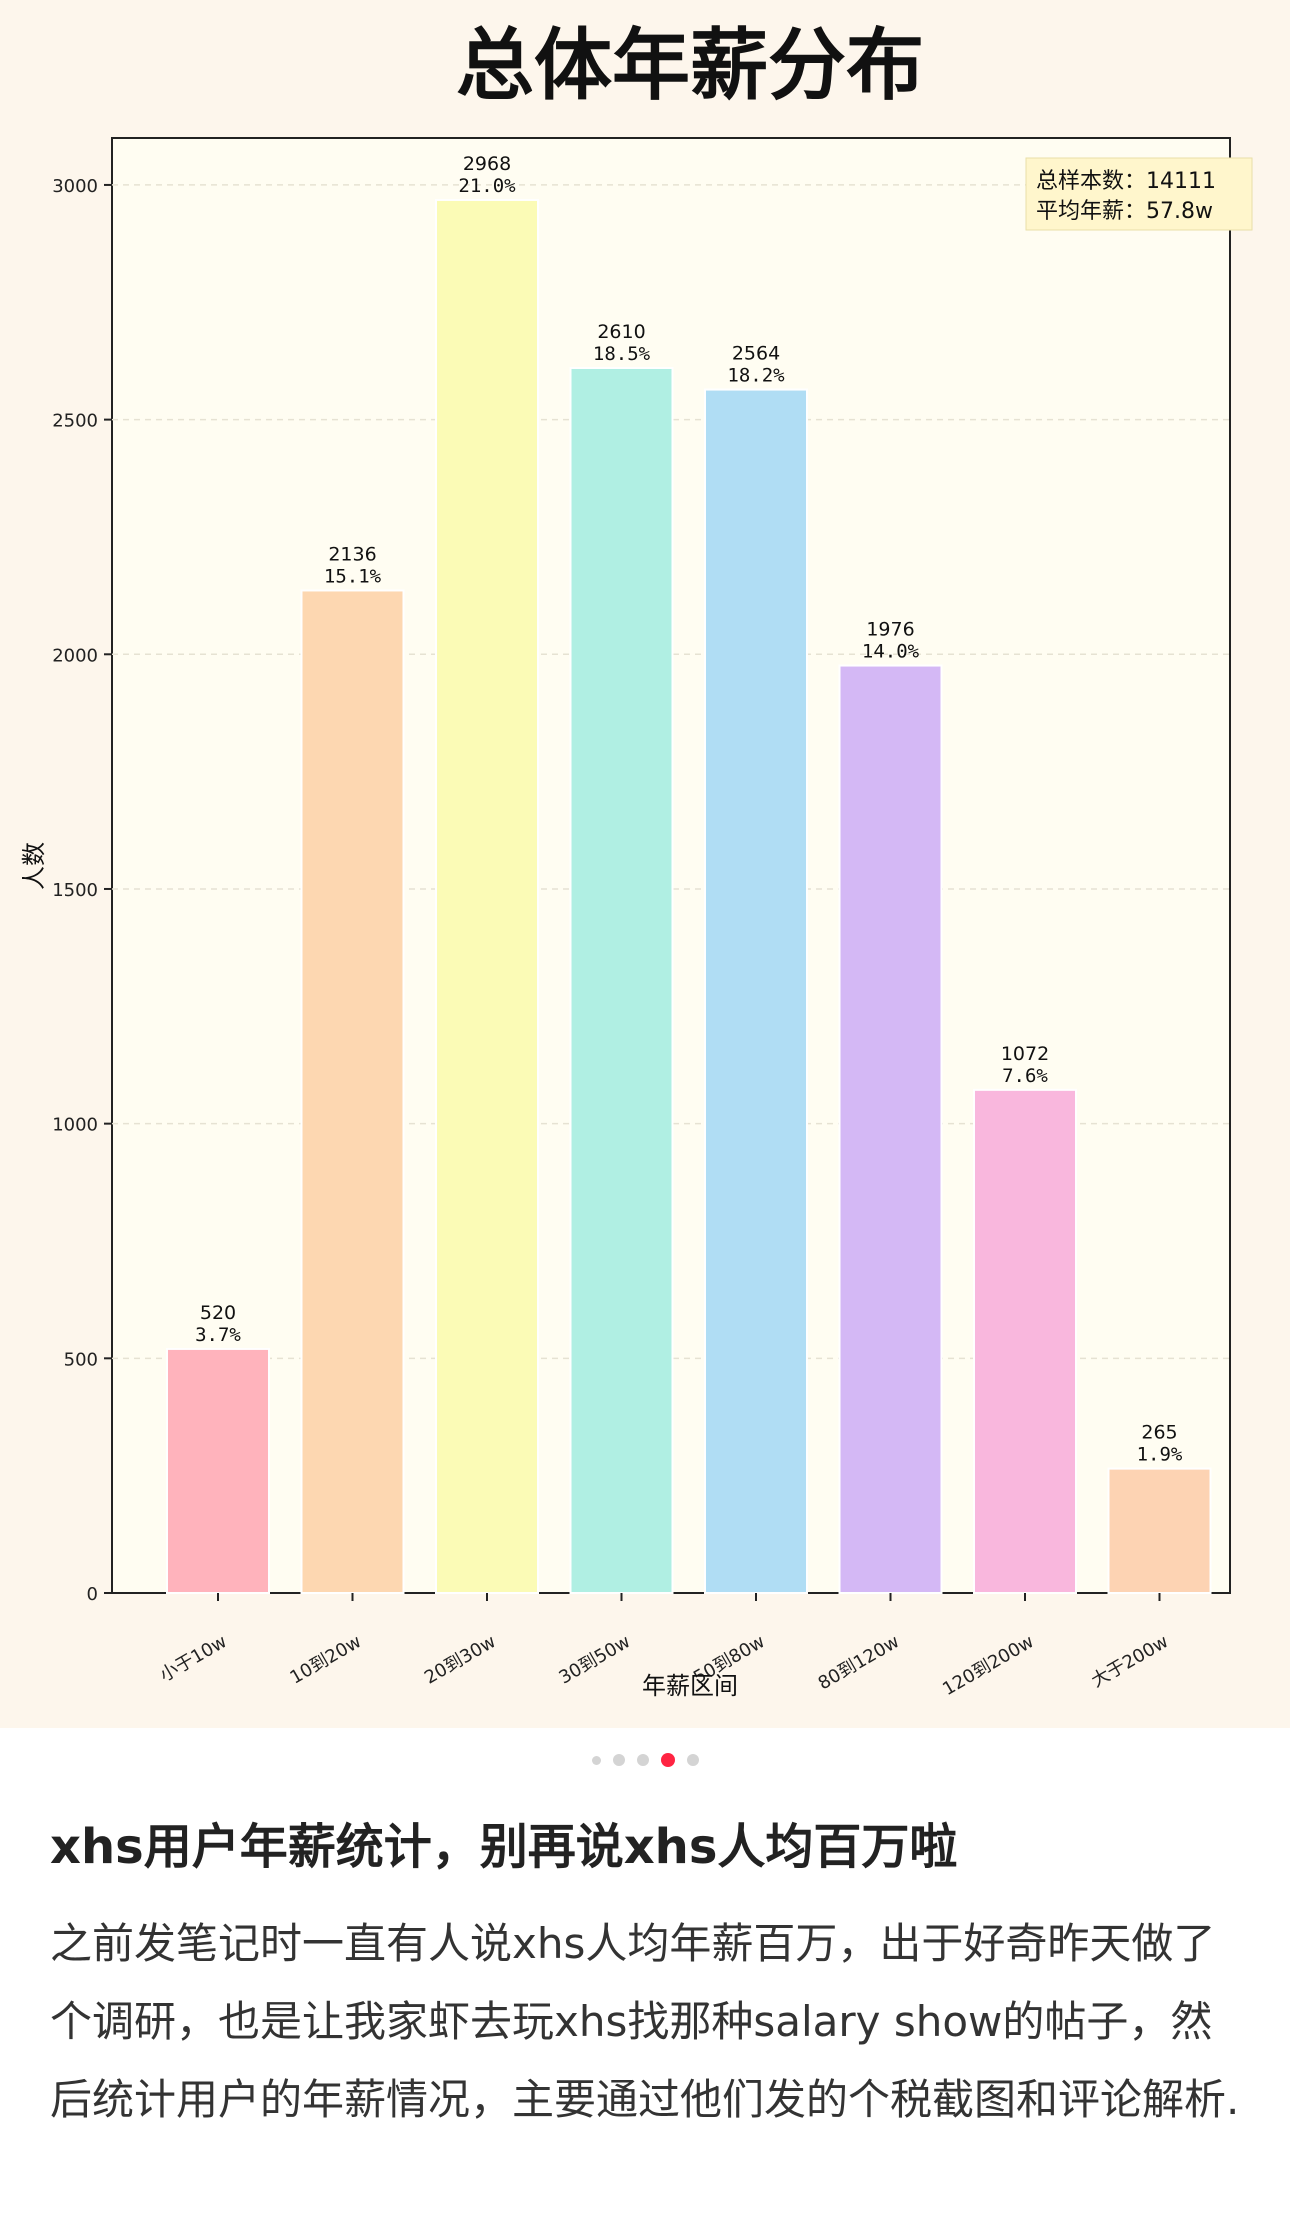 The width and height of the screenshot is (1290, 2230). What do you see at coordinates (92, 1594) in the screenshot?
I see `y-tick-label: 0` at bounding box center [92, 1594].